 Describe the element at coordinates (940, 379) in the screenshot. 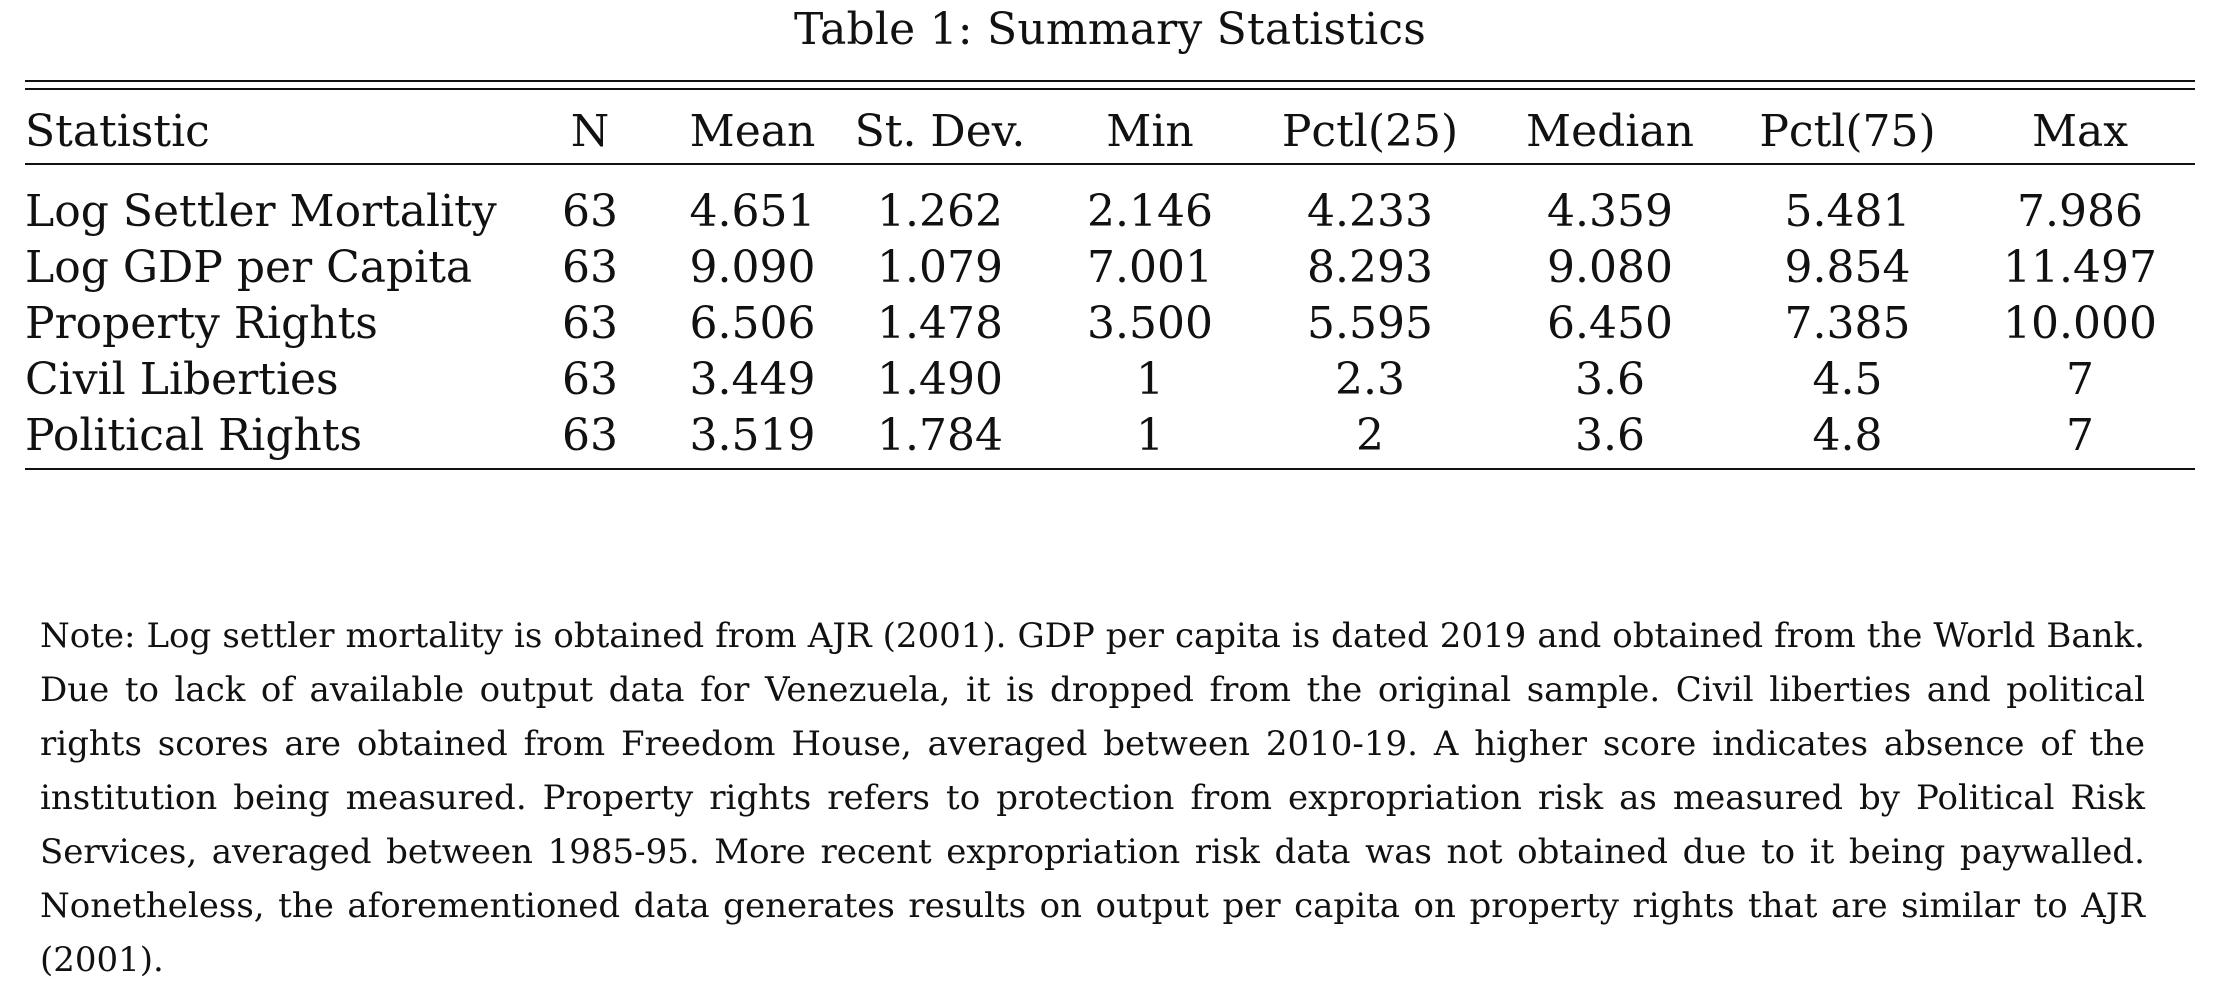

I see `table-cell: 1.490` at that location.